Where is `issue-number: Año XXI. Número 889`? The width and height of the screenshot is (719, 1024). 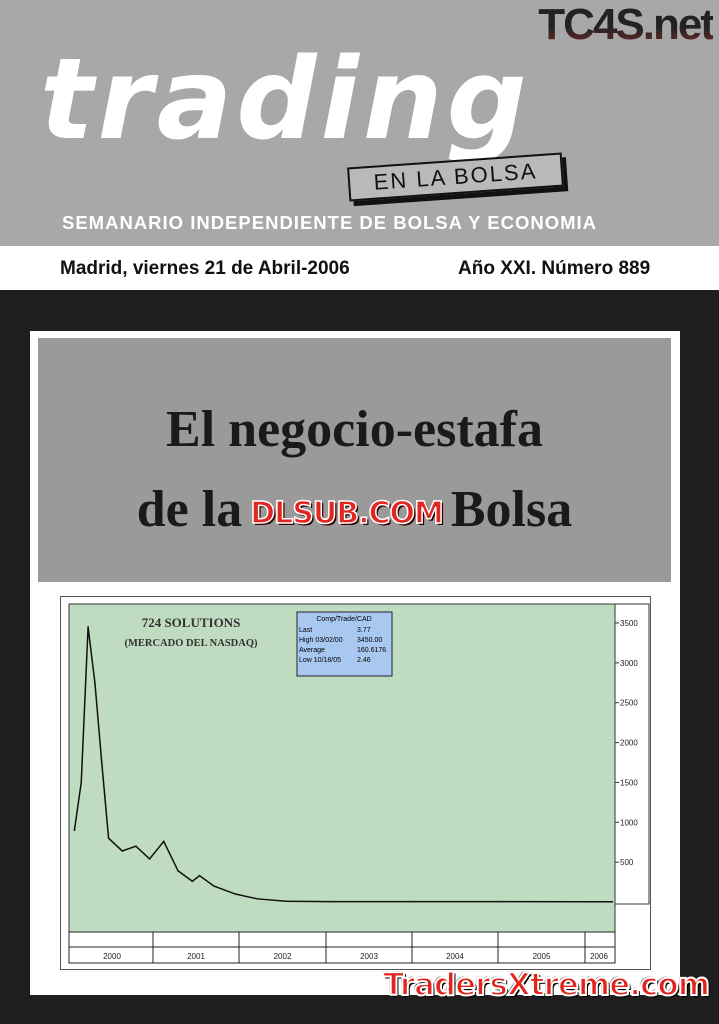 issue-number: Año XXI. Número 889 is located at coordinates (554, 268).